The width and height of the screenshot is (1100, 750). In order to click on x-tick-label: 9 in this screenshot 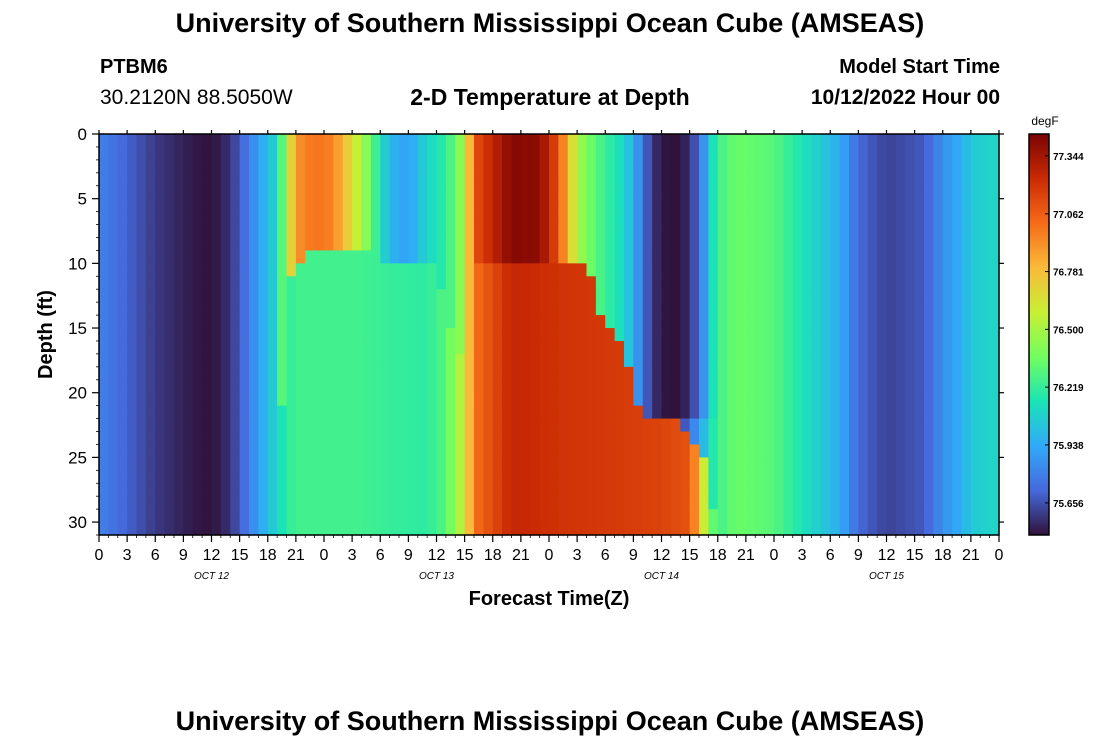, I will do `click(633, 555)`.